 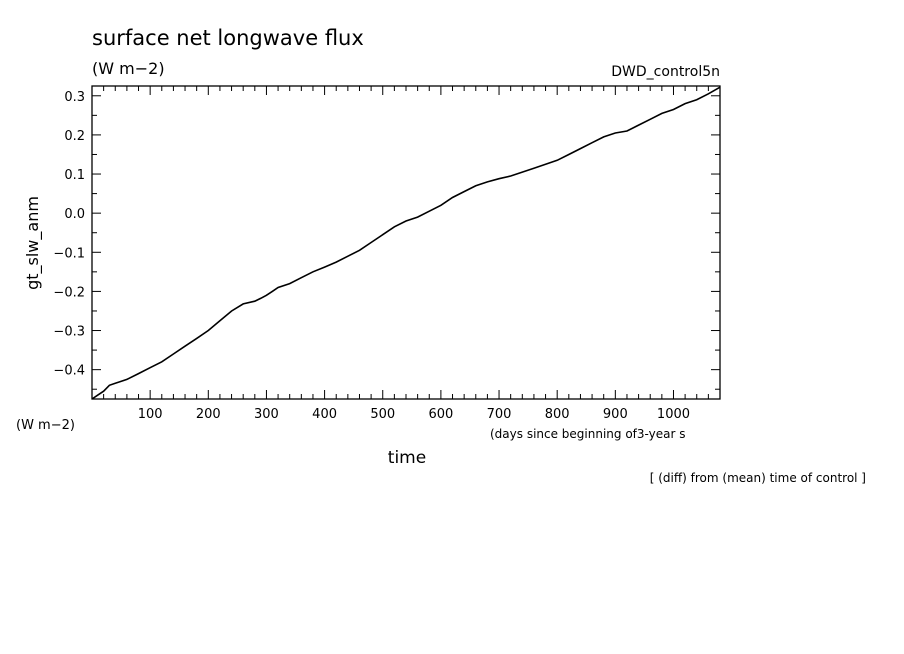 What do you see at coordinates (414, 414) in the screenshot?
I see `x-tick-labels: 100 200 300 400 500 600 700 800 900 1000` at bounding box center [414, 414].